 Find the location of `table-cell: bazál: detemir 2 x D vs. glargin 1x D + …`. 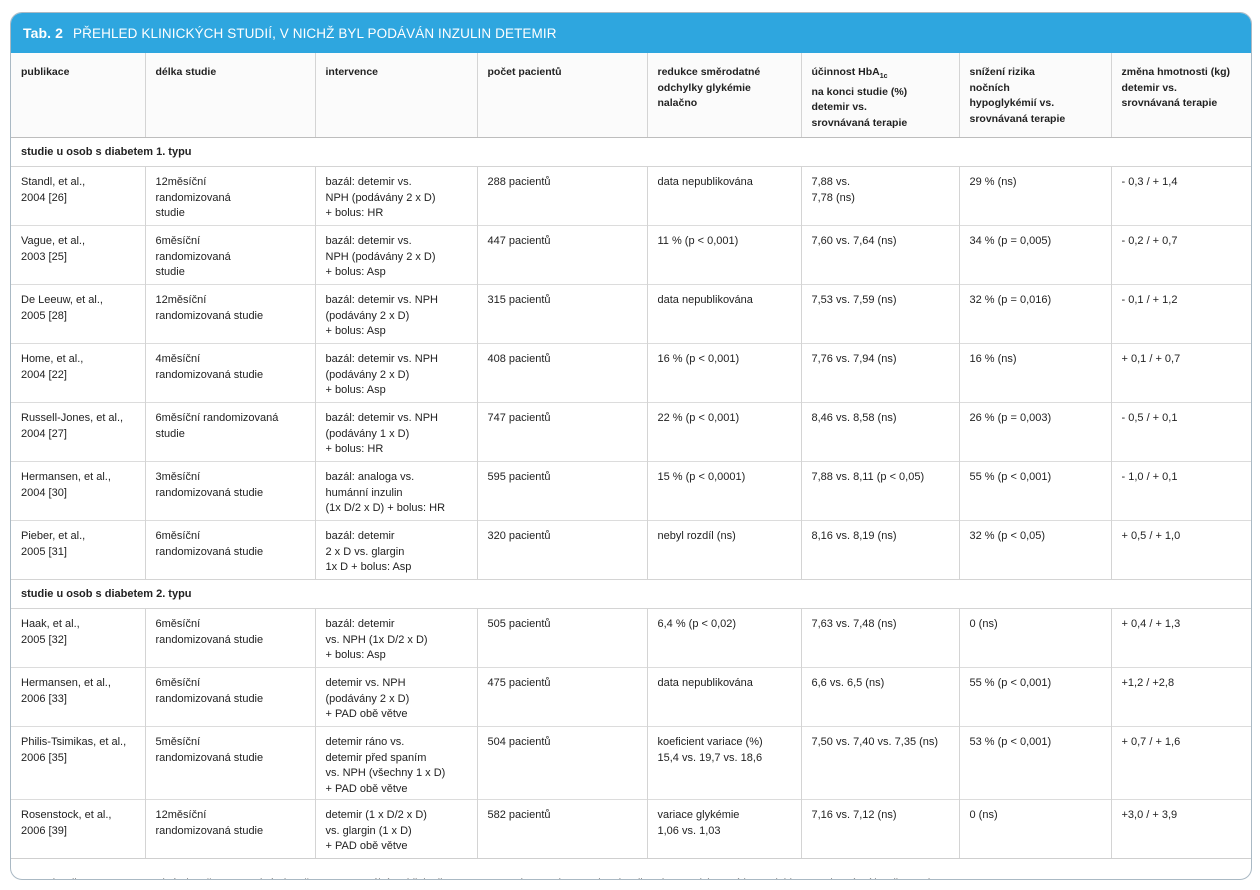

table-cell: bazál: detemir 2 x D vs. glargin 1x D + … is located at coordinates (395, 550).